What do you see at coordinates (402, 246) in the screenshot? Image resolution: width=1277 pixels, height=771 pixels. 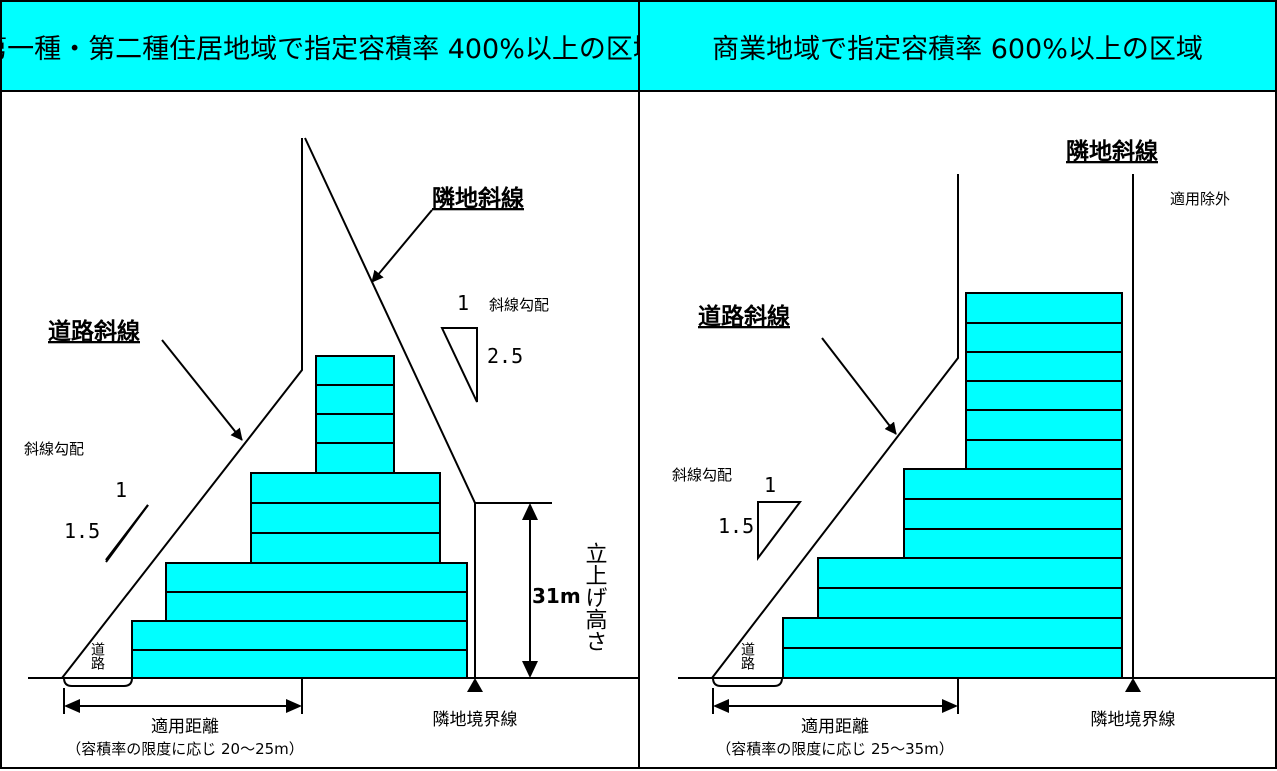 I see `neighbor-slant-callout-arrow` at bounding box center [402, 246].